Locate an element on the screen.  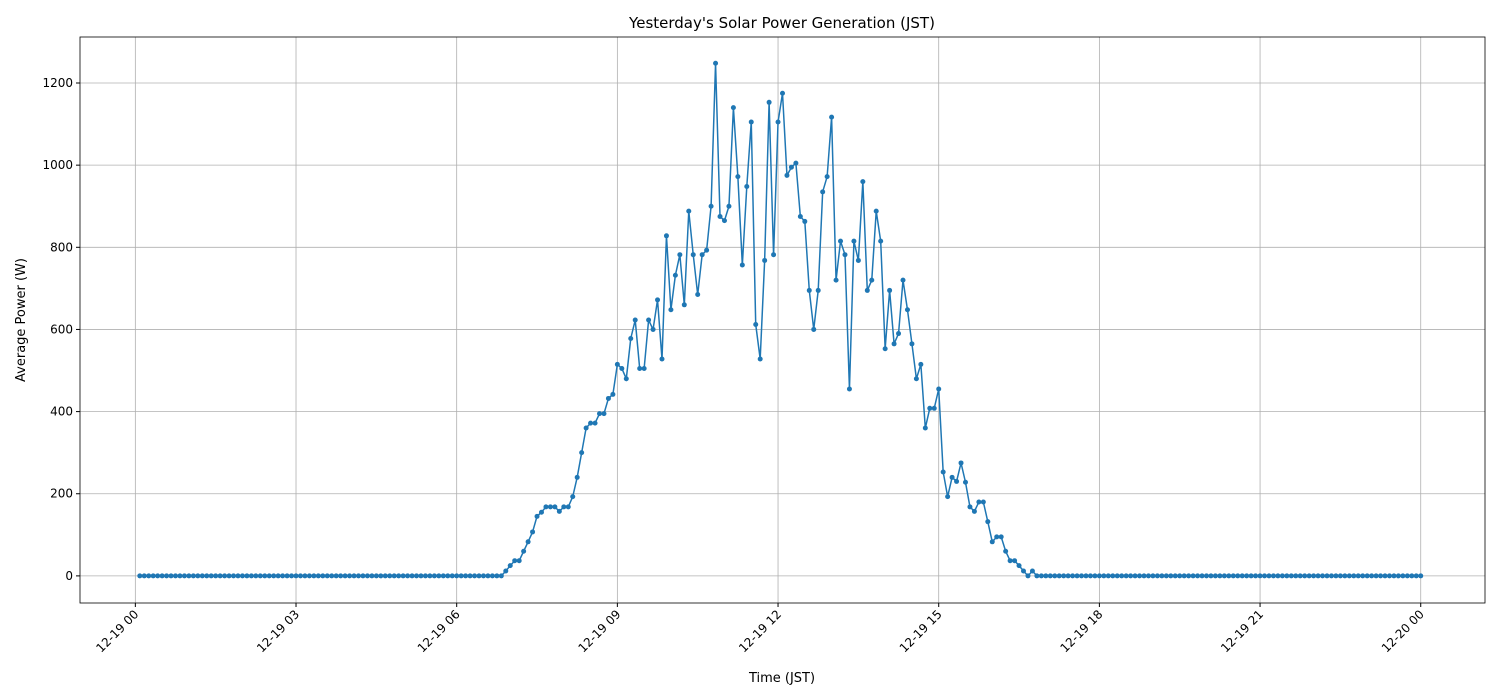
x-tick-label: 12-20 00 is located at coordinates (1403, 631).